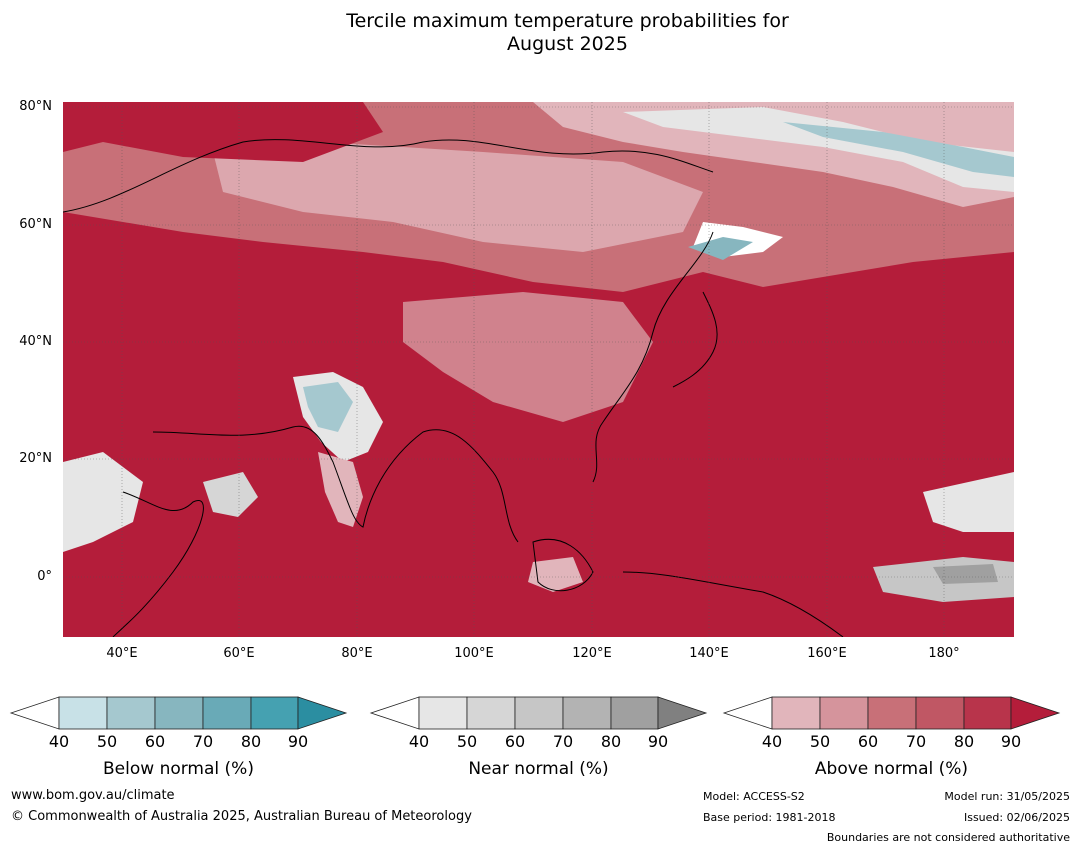 The image size is (1081, 850). I want to click on lon-label-40e: 40°E, so click(122, 653).